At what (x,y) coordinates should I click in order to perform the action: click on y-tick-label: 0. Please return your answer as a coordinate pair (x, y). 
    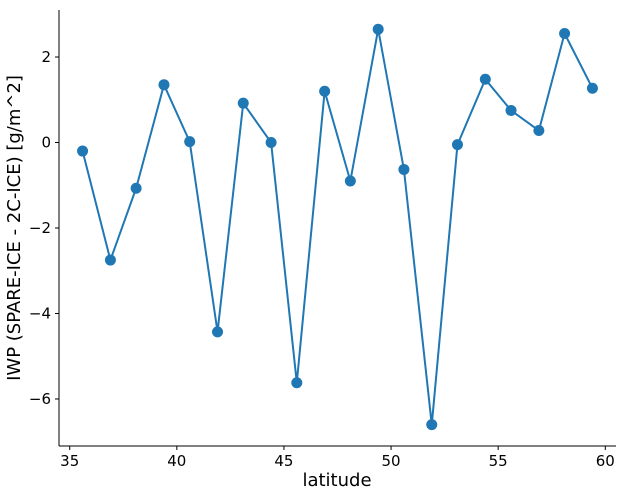
    Looking at the image, I should click on (46, 143).